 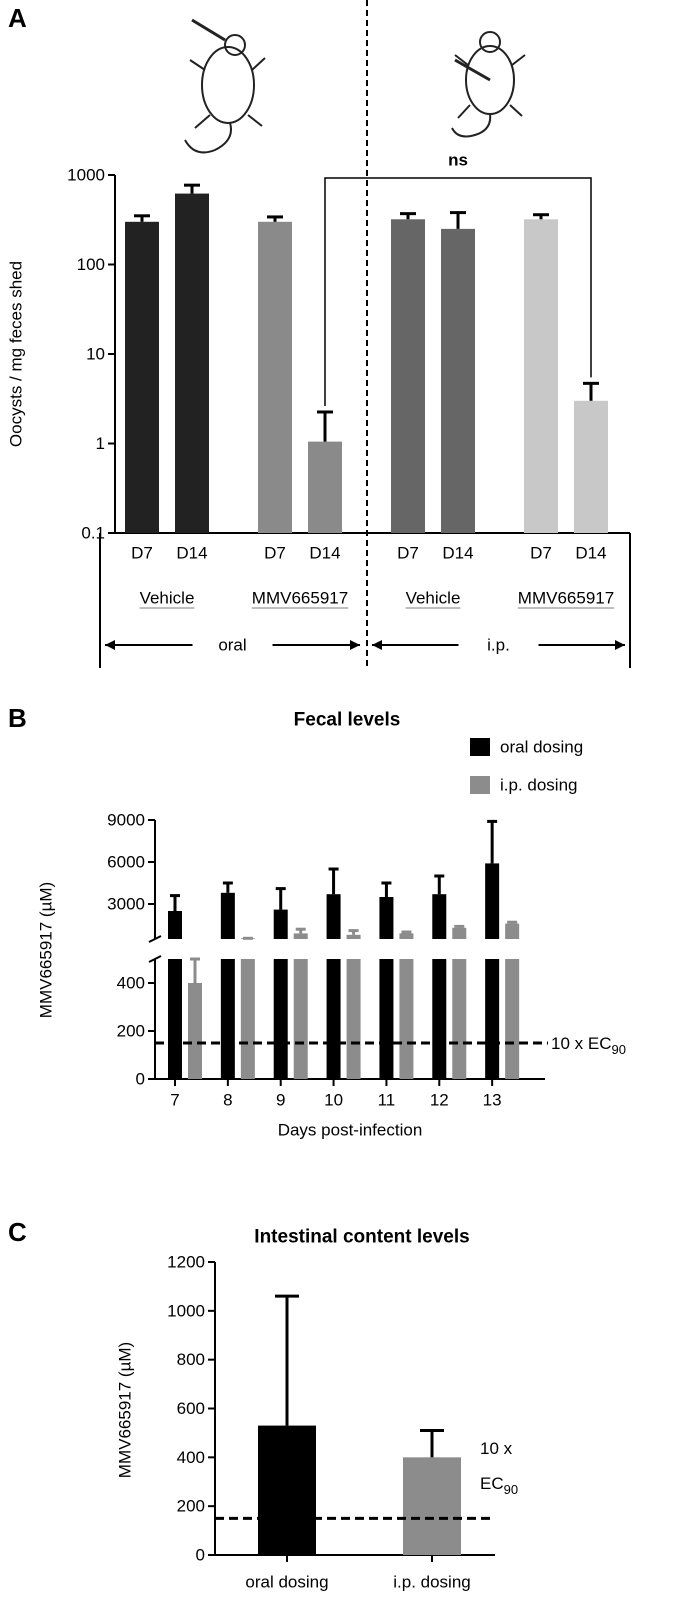 I want to click on y-tick-label: 3000, so click(x=126, y=904).